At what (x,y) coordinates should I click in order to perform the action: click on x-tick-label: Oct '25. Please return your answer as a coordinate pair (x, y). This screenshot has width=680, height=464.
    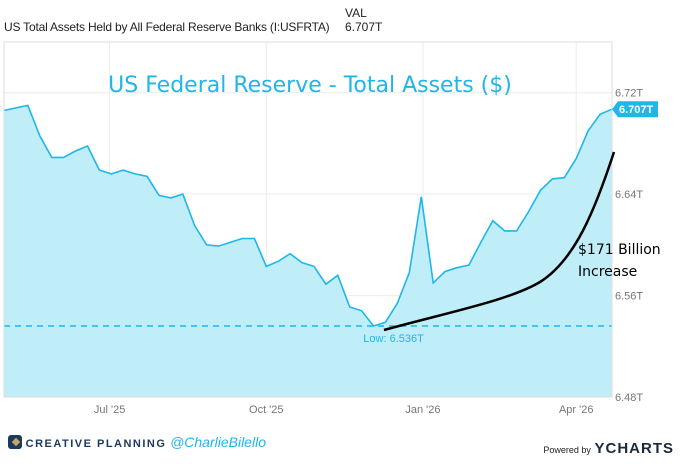
    Looking at the image, I should click on (266, 410).